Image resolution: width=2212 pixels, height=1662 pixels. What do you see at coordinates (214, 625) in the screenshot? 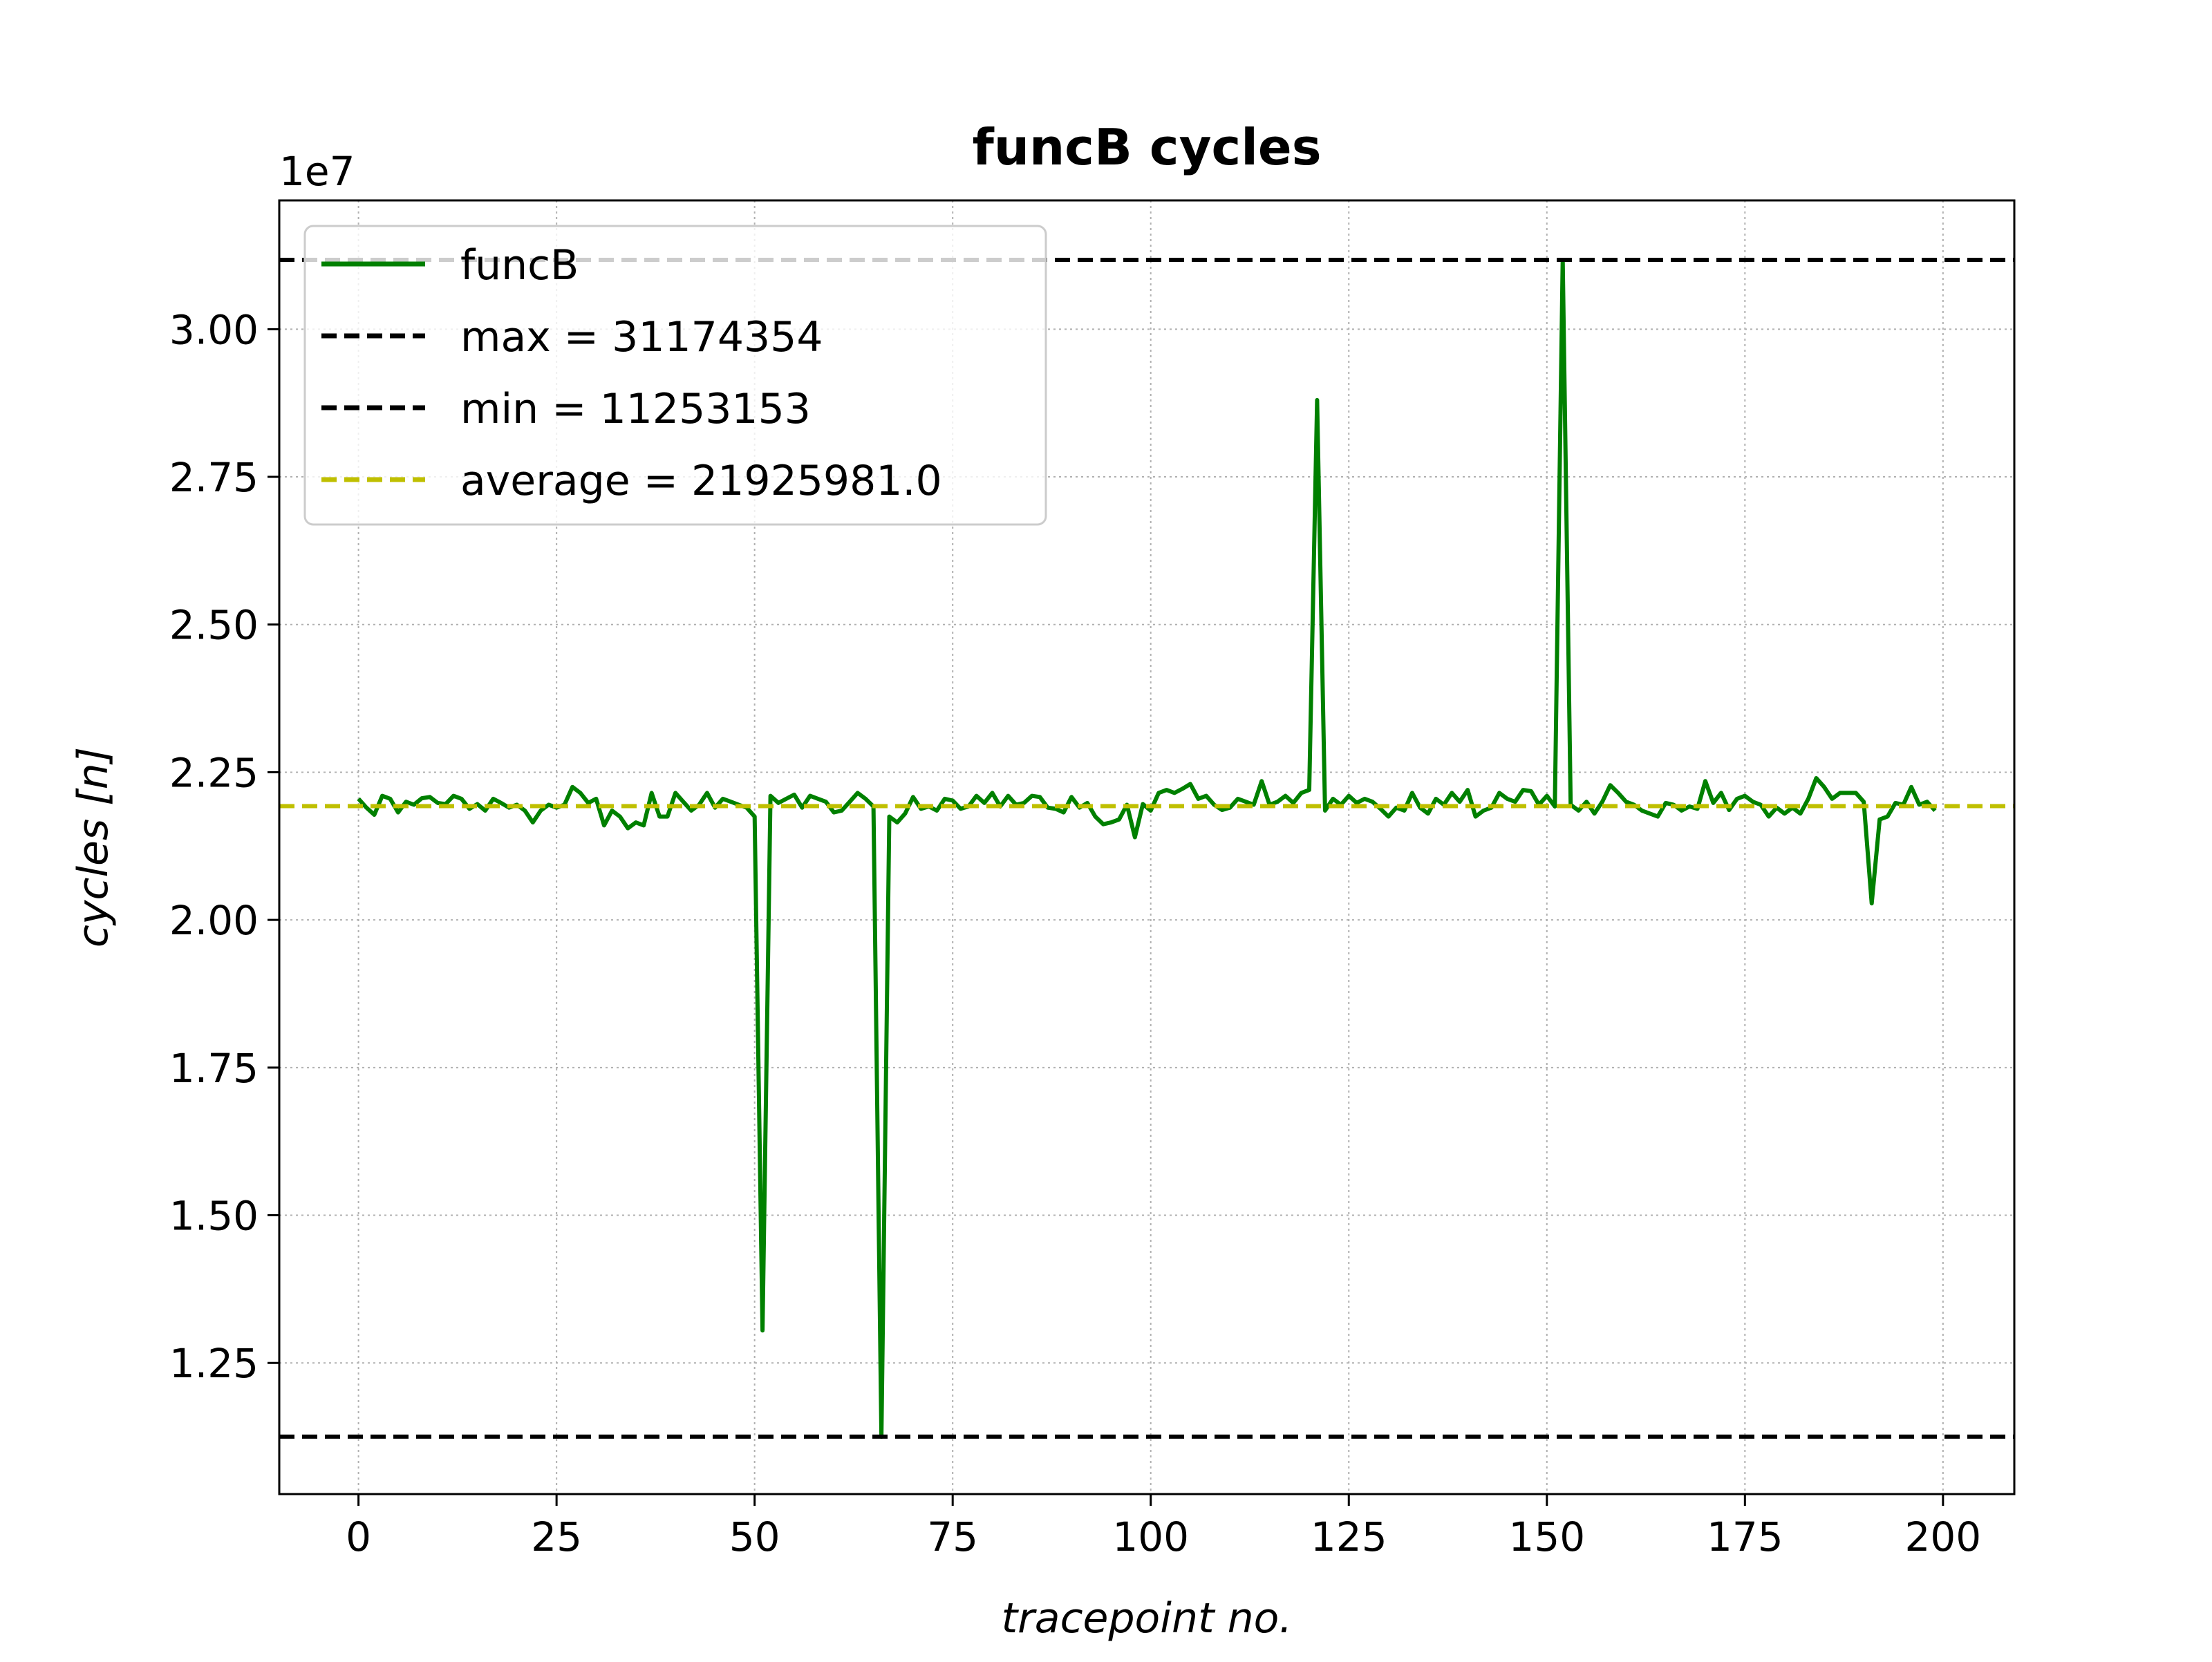
I see `y-tick-label: 2.50` at bounding box center [214, 625].